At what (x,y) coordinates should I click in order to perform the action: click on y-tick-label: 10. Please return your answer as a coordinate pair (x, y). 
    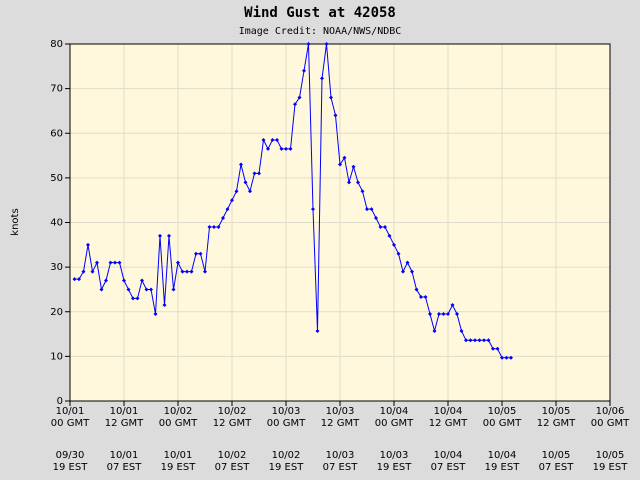
    Looking at the image, I should click on (56, 356).